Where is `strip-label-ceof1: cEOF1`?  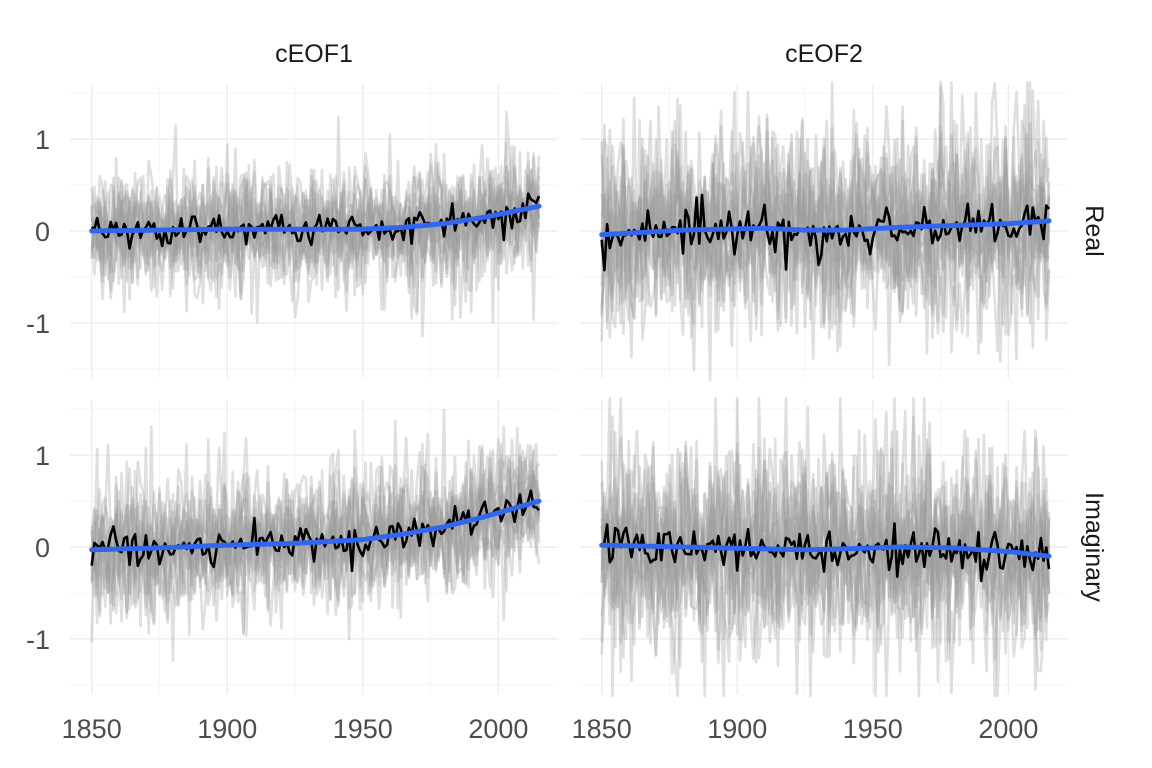
strip-label-ceof1: cEOF1 is located at coordinates (314, 54).